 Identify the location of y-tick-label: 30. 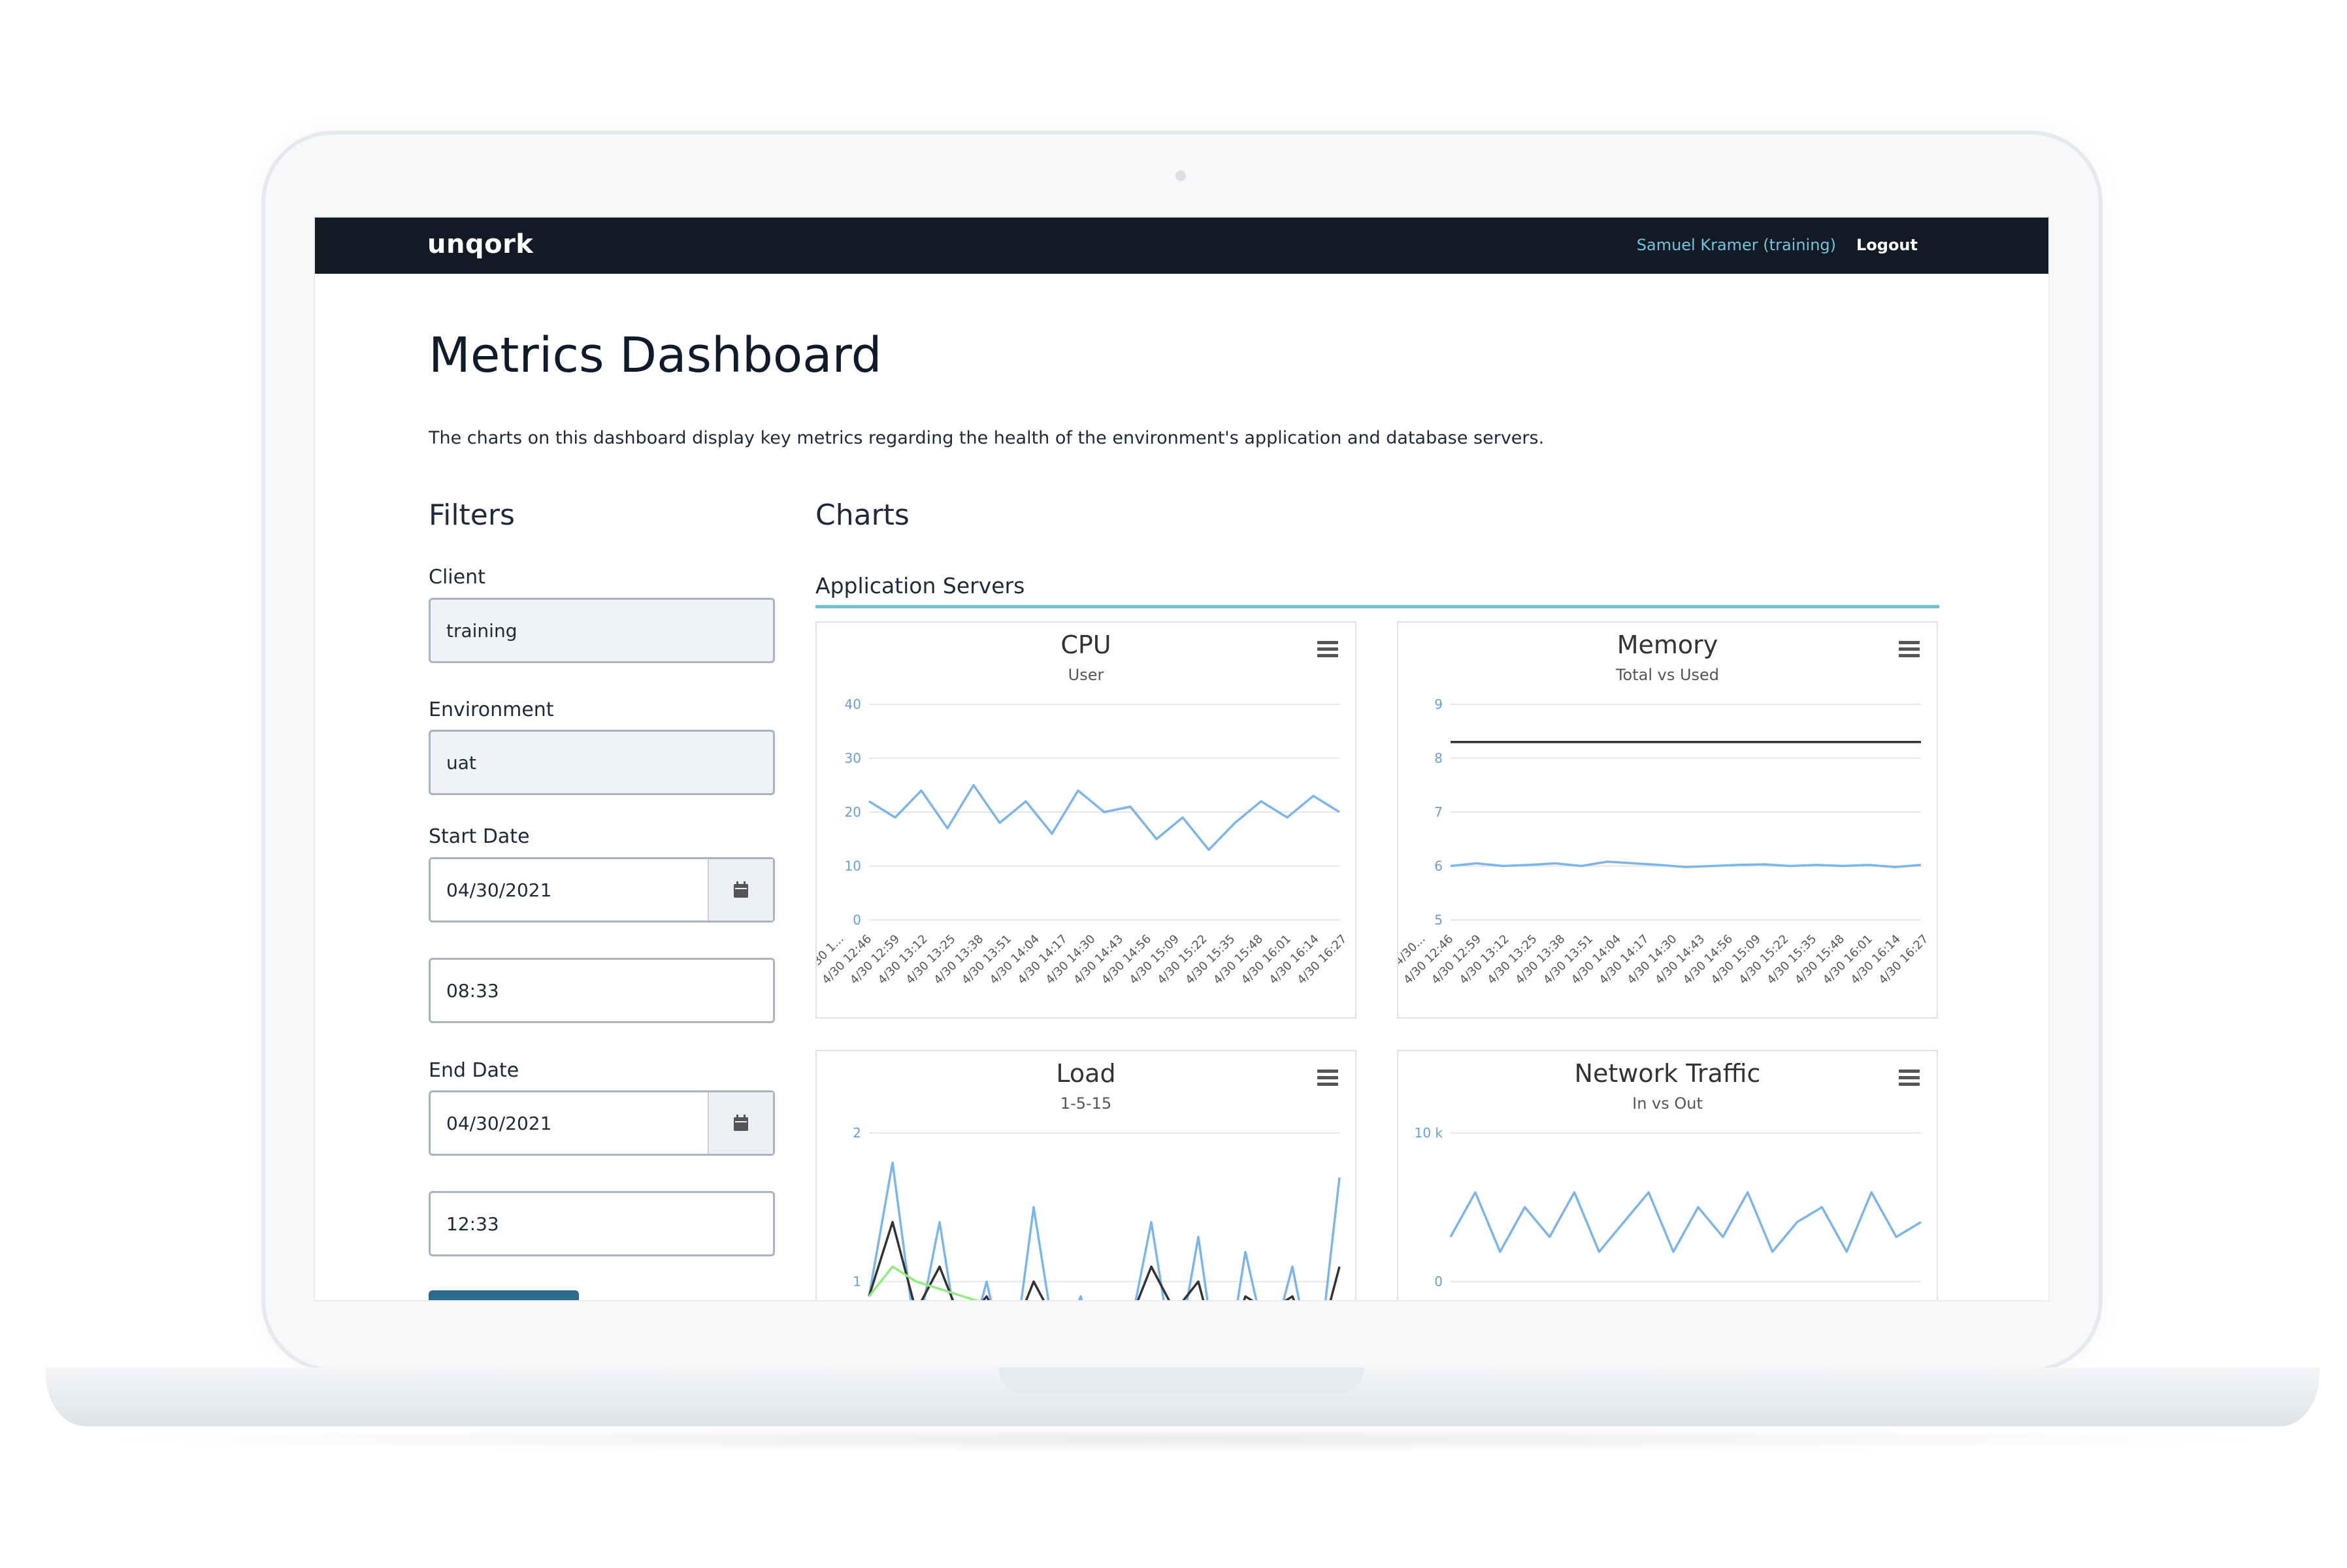
(853, 758).